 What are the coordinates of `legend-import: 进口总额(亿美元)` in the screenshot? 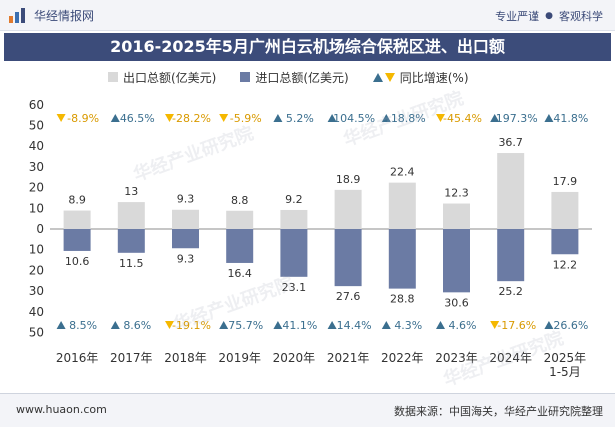 It's located at (294, 77).